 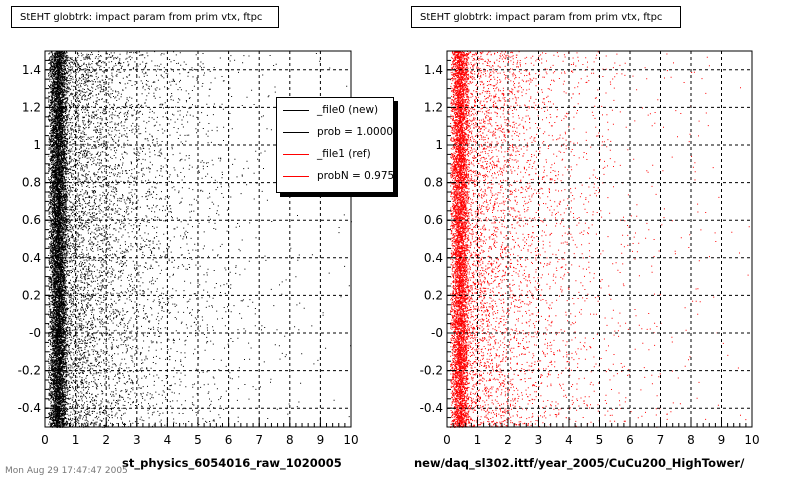 I want to click on legend-entry: prob = 1.000000, so click(x=338, y=132).